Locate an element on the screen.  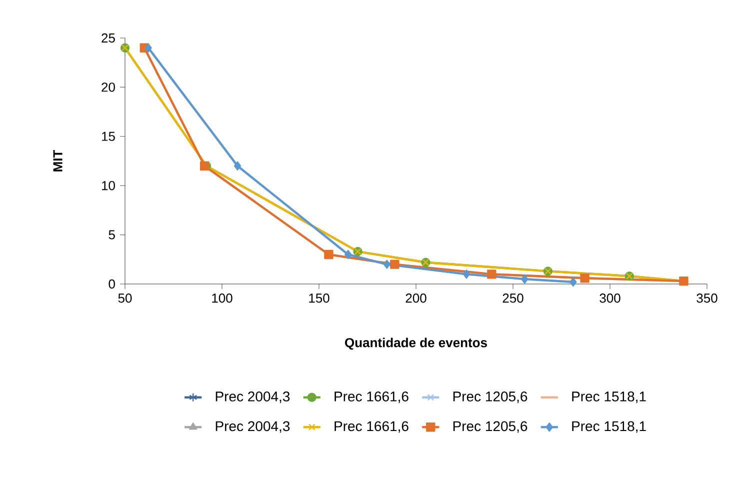
y-tick-label: 5 is located at coordinates (111, 235).